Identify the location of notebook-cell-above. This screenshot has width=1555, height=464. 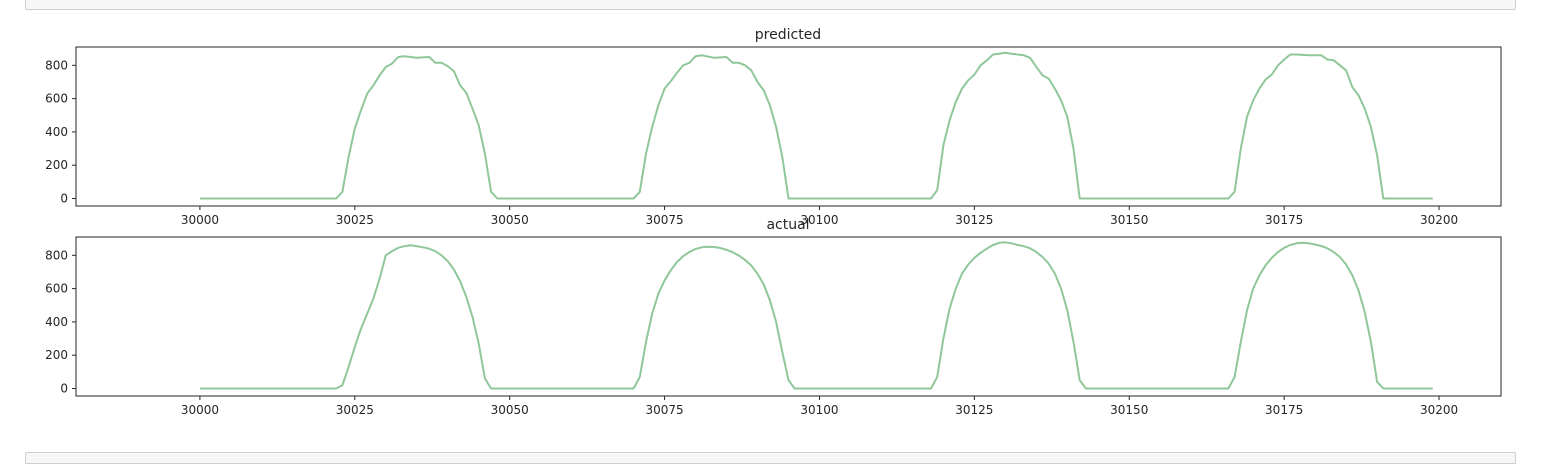
(770, 5).